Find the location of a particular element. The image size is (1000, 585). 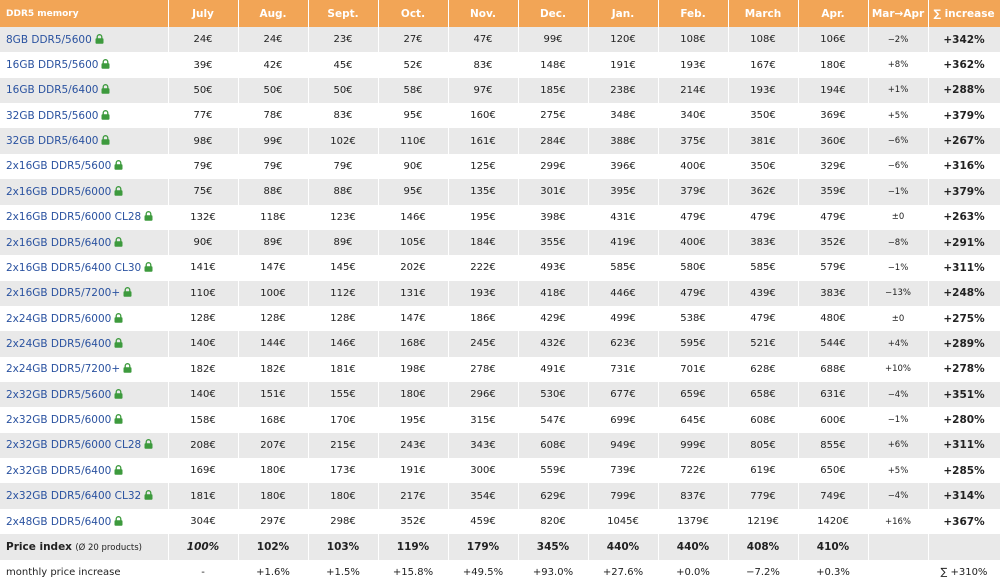

price-cell: 24€ is located at coordinates (203, 40).